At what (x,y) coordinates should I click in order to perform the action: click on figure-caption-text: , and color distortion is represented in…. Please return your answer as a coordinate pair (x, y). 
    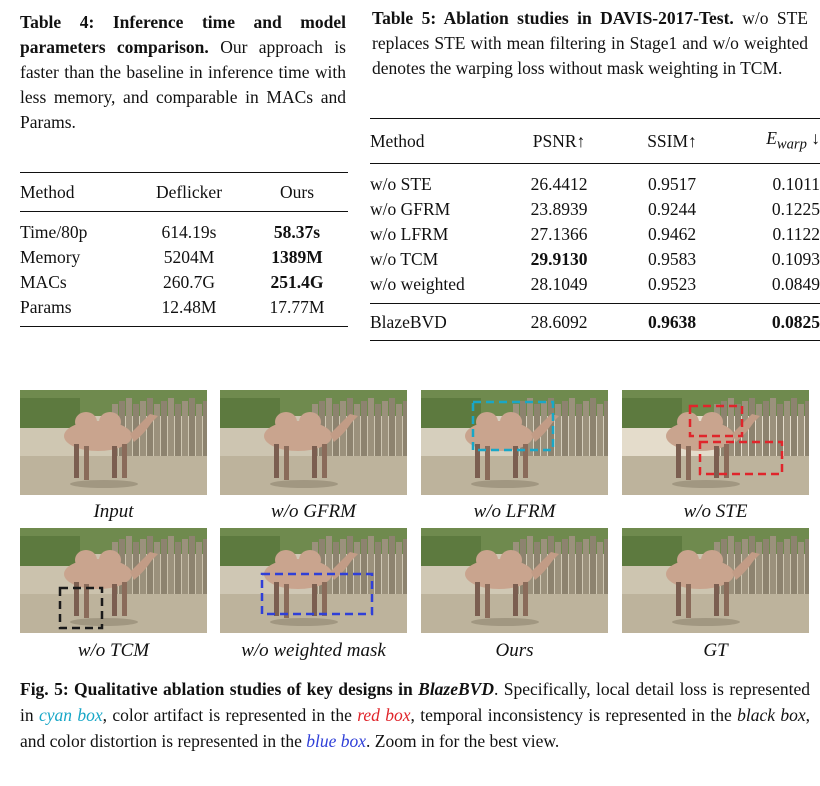
    Looking at the image, I should click on (415, 728).